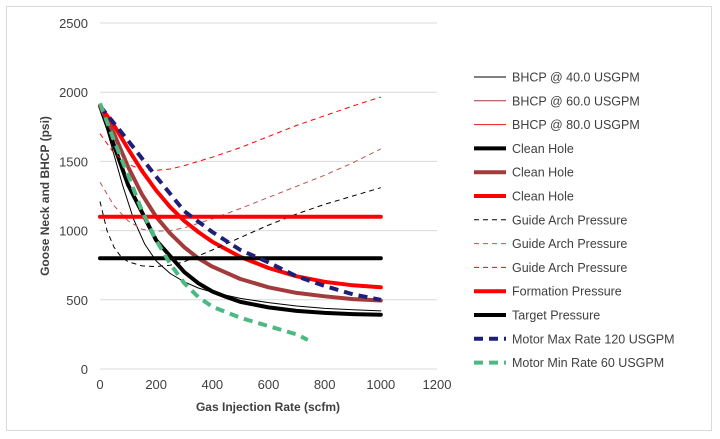  Describe the element at coordinates (543, 197) in the screenshot. I see `legend-label-5: Clean Hole` at that location.